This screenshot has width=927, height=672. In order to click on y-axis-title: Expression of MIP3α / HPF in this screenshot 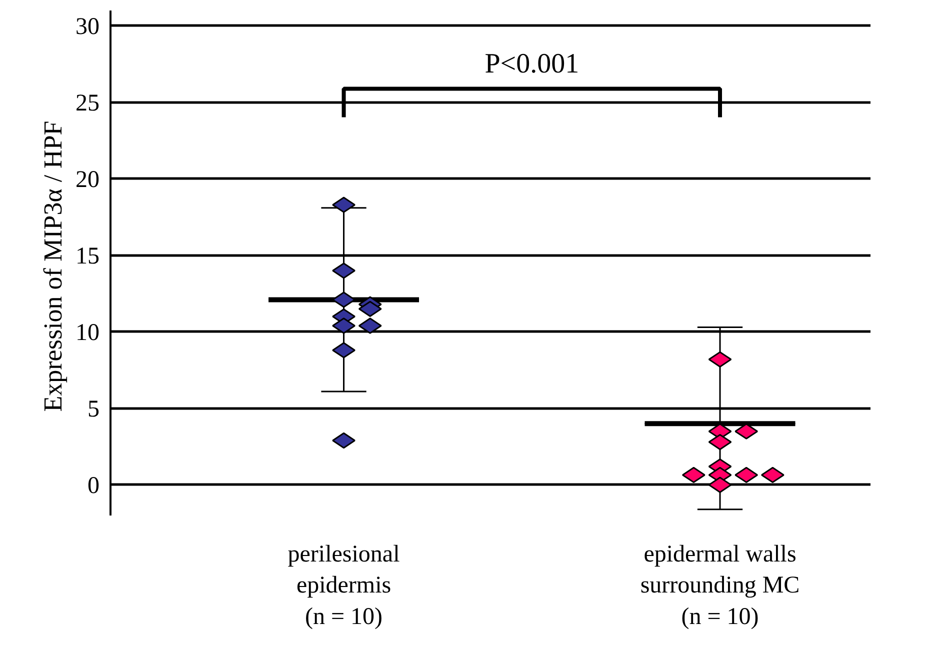, I will do `click(53, 266)`.